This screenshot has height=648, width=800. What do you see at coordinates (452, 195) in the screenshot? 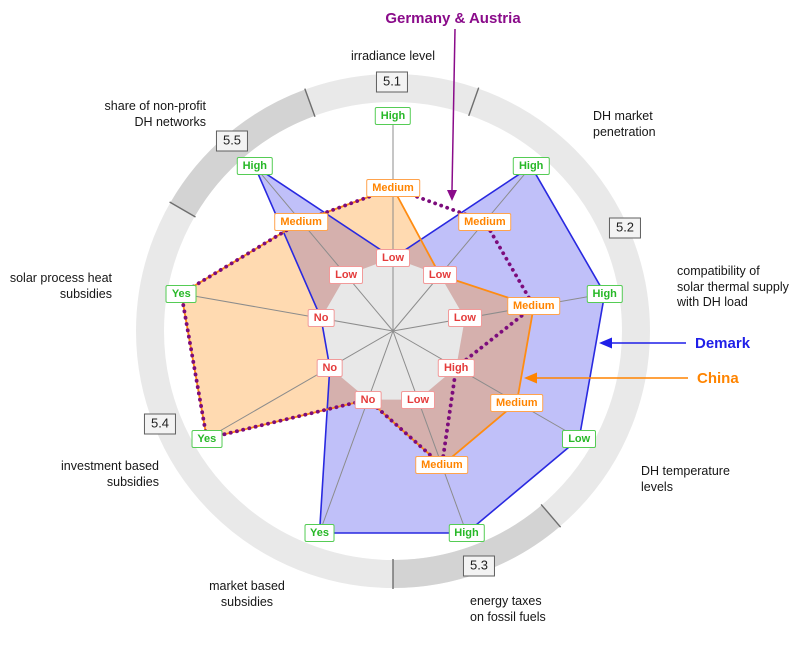
I see `legend-arrowhead-germany-austria` at bounding box center [452, 195].